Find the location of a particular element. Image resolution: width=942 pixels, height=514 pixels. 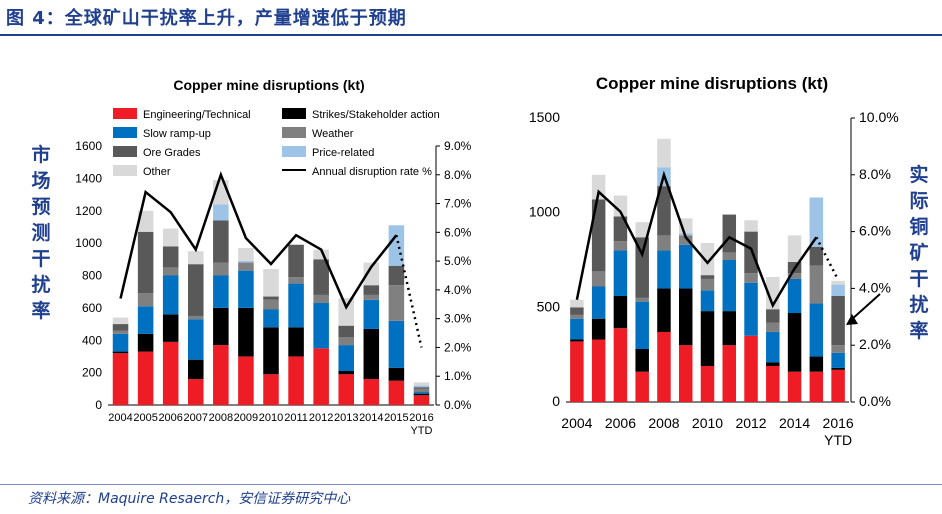

c2-bar-ore-2005 is located at coordinates (598, 235).